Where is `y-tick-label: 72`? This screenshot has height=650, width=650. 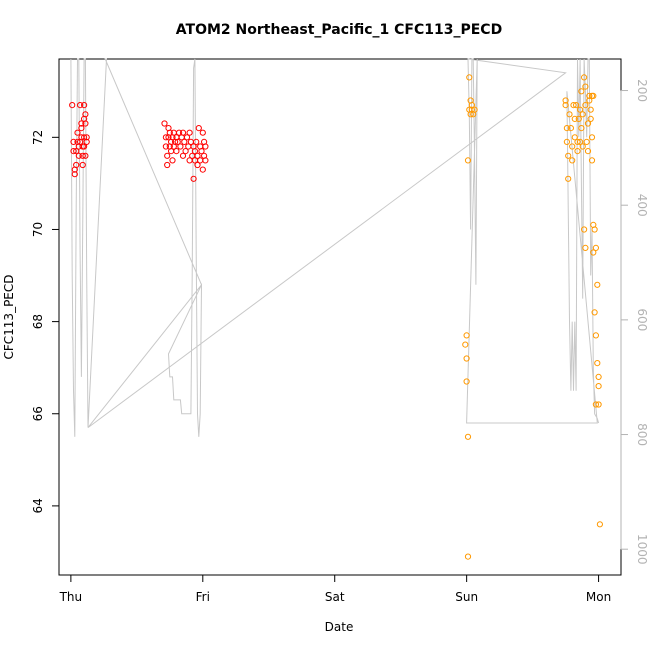
y-tick-label: 72 is located at coordinates (38, 137).